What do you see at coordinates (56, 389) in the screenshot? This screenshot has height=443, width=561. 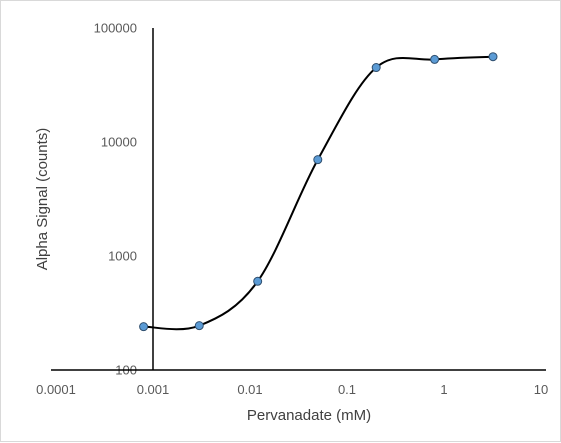 I see `x-tick-label: 0.0001` at bounding box center [56, 389].